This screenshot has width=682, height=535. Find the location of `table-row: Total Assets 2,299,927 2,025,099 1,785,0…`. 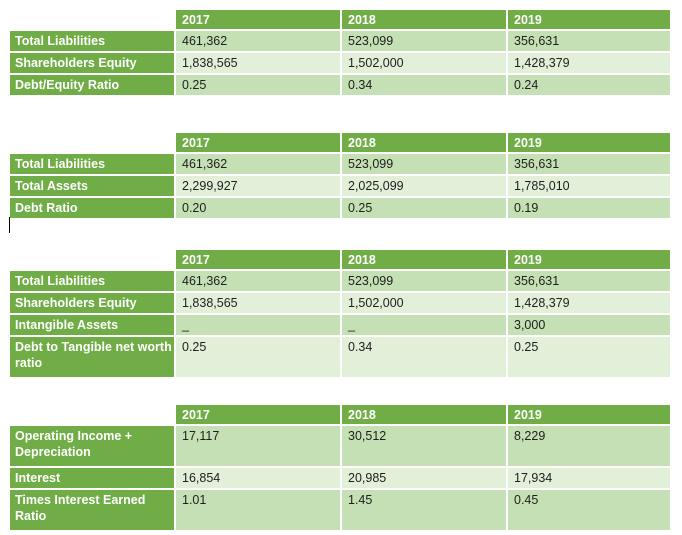

table-row: Total Assets 2,299,927 2,025,099 1,785,0… is located at coordinates (341, 186).